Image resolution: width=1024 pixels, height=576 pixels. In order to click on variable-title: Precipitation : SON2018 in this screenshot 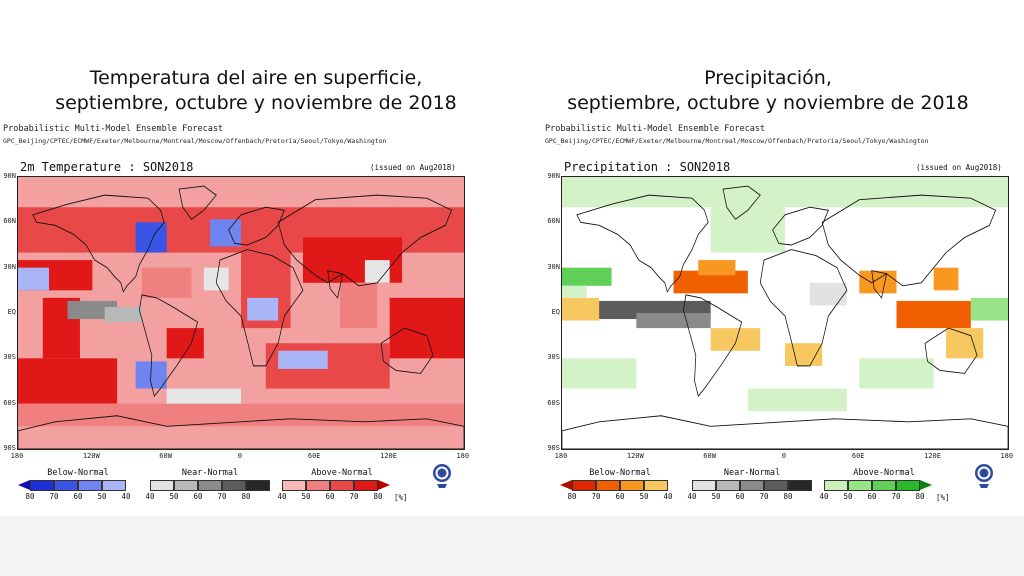, I will do `click(647, 167)`.